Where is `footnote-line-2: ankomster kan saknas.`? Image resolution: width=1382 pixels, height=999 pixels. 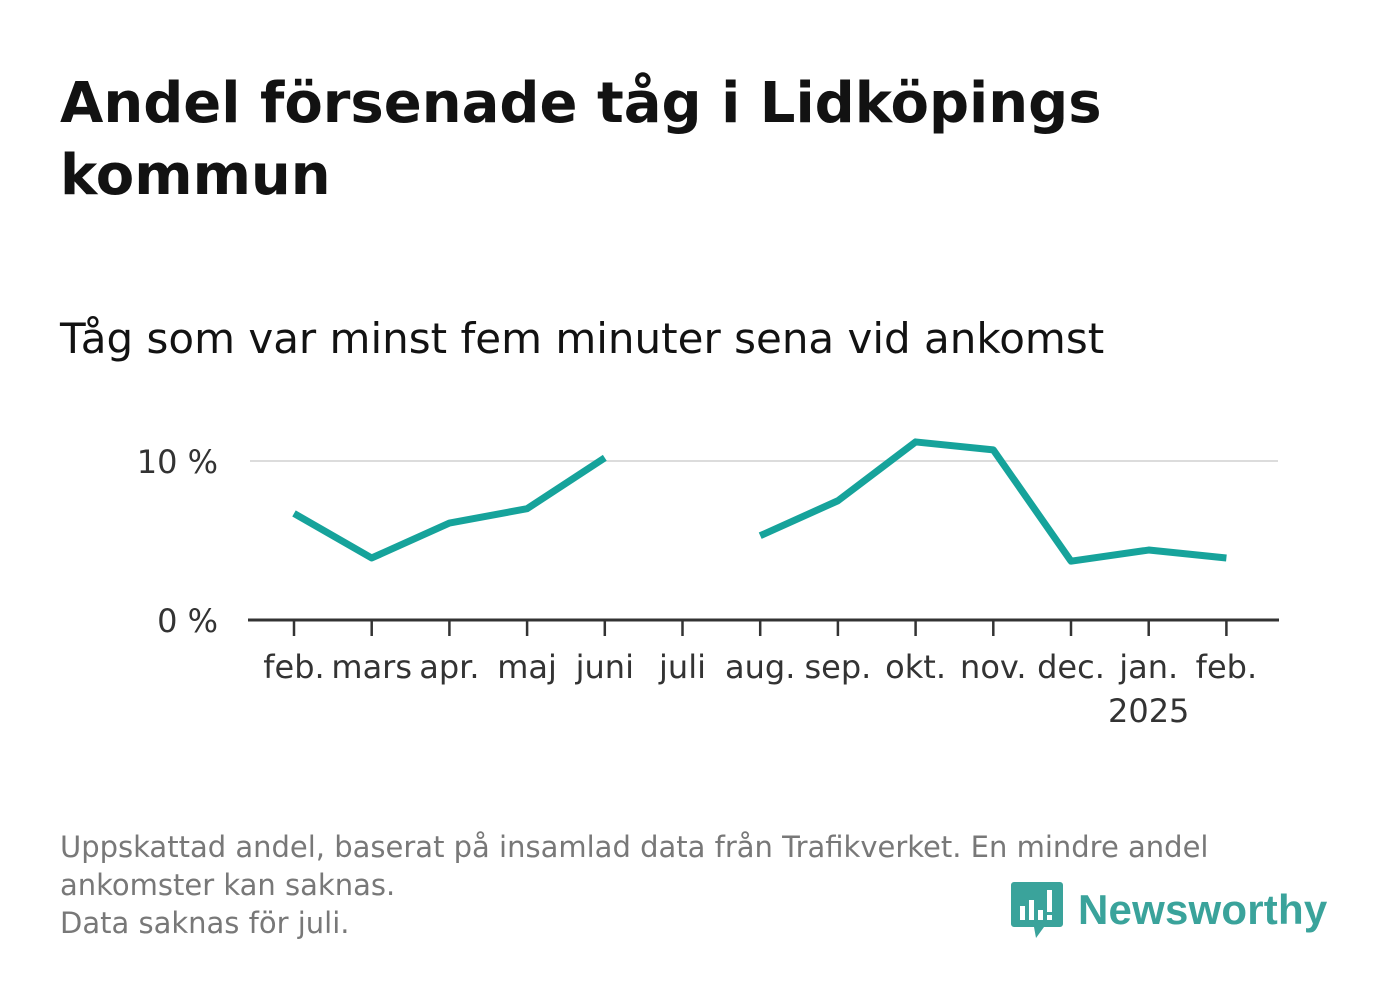
footnote-line-2: ankomster kan saknas. is located at coordinates (228, 885).